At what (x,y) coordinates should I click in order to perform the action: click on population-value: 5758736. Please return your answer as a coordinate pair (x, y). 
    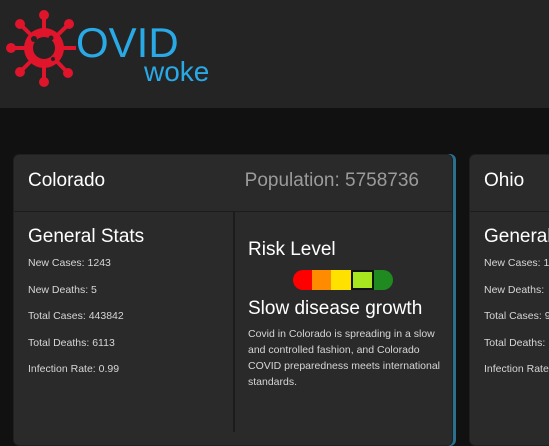
    Looking at the image, I should click on (382, 180).